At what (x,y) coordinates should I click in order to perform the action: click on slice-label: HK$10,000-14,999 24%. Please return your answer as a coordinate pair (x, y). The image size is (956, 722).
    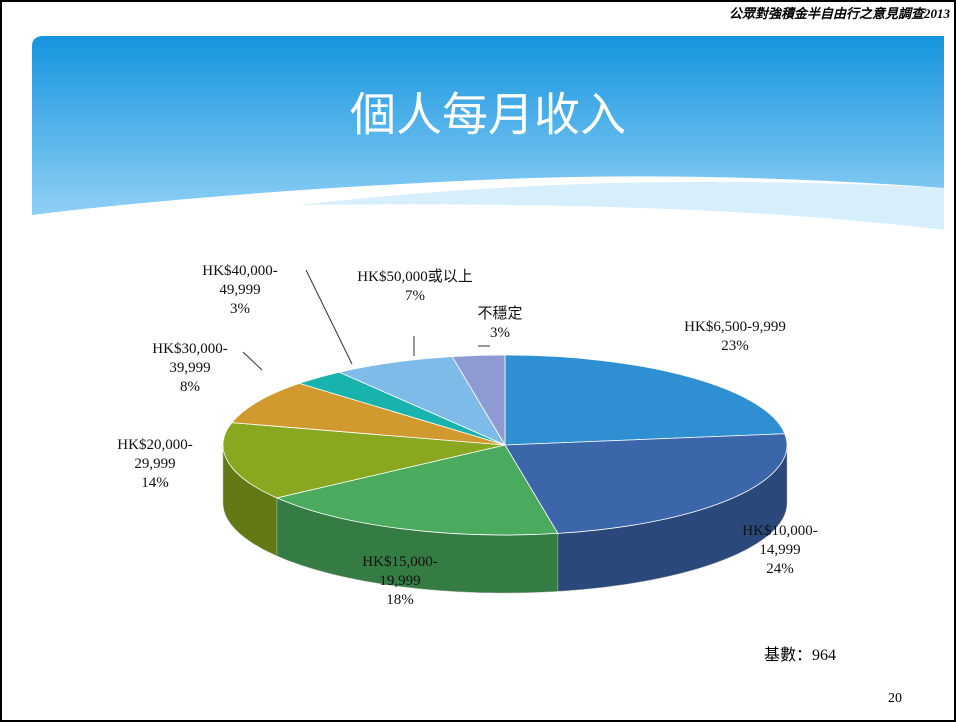
    Looking at the image, I should click on (780, 550).